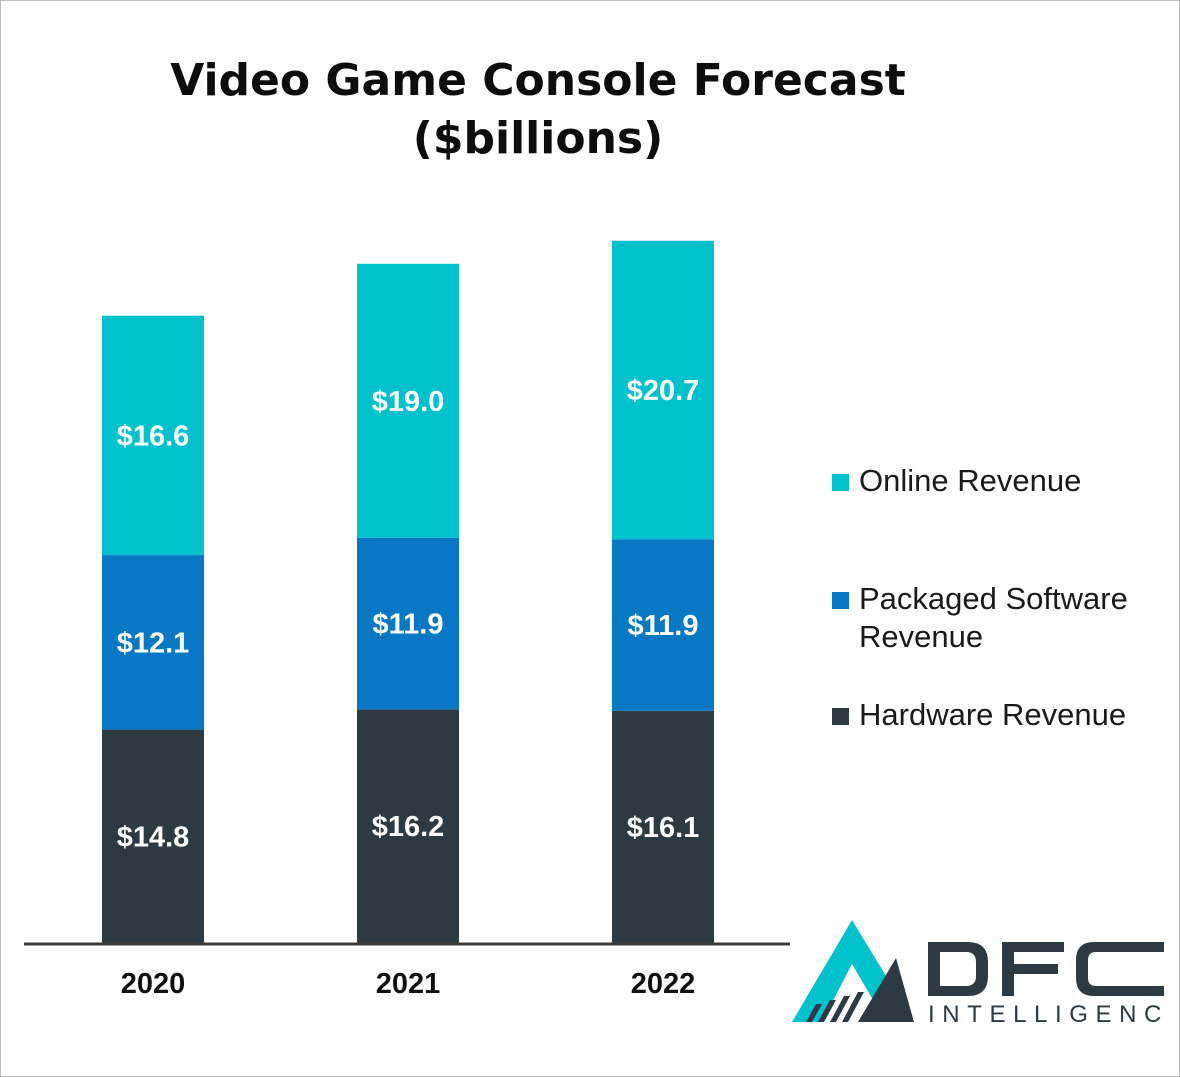 The height and width of the screenshot is (1077, 1180). Describe the element at coordinates (840, 600) in the screenshot. I see `legend-swatch-packaged` at that location.